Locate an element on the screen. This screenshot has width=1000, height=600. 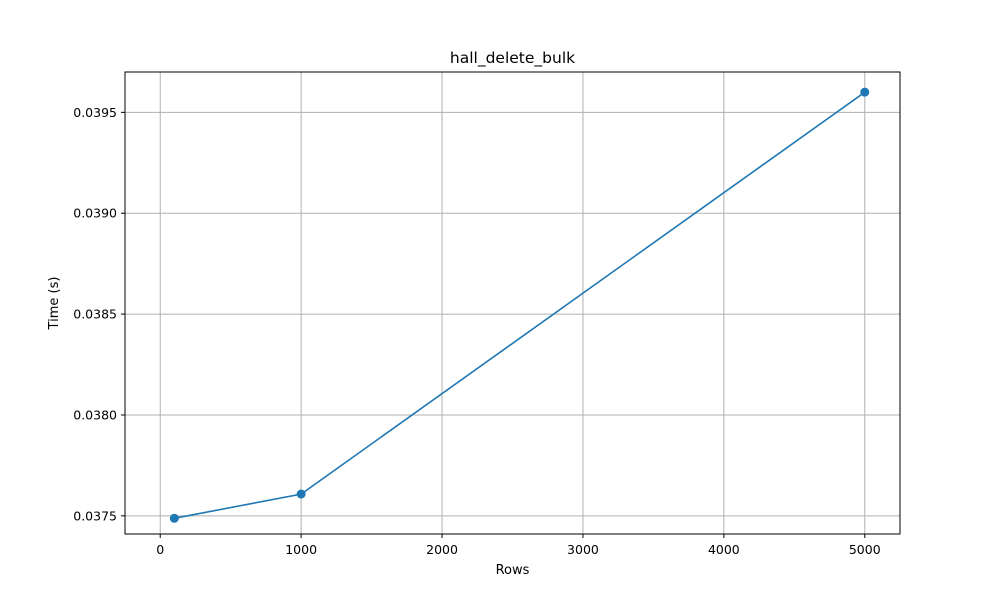
x-tick-label: 2000 is located at coordinates (442, 549).